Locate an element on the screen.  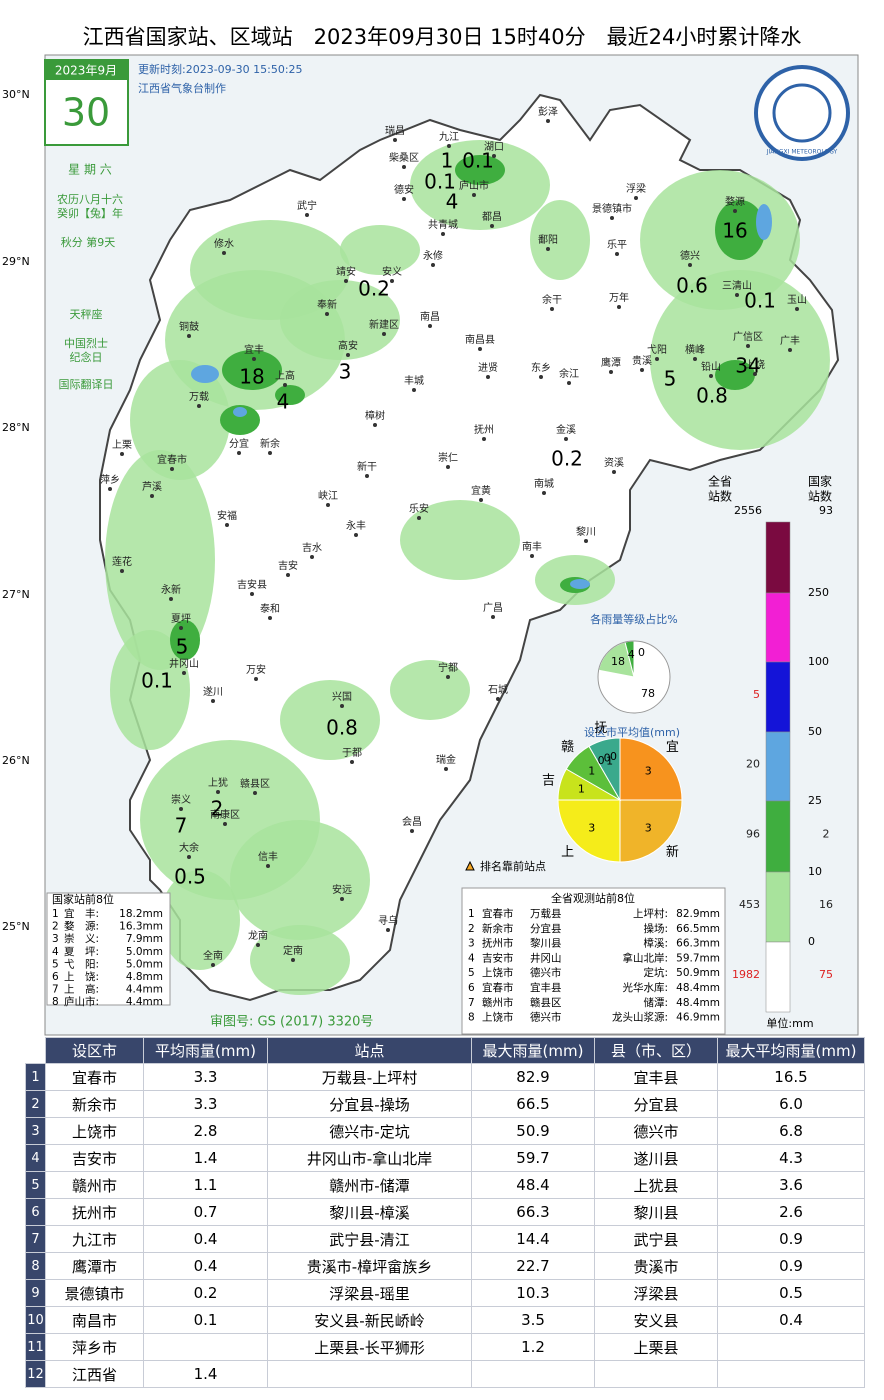
table-cell: 2.6 is located at coordinates (791, 1212).